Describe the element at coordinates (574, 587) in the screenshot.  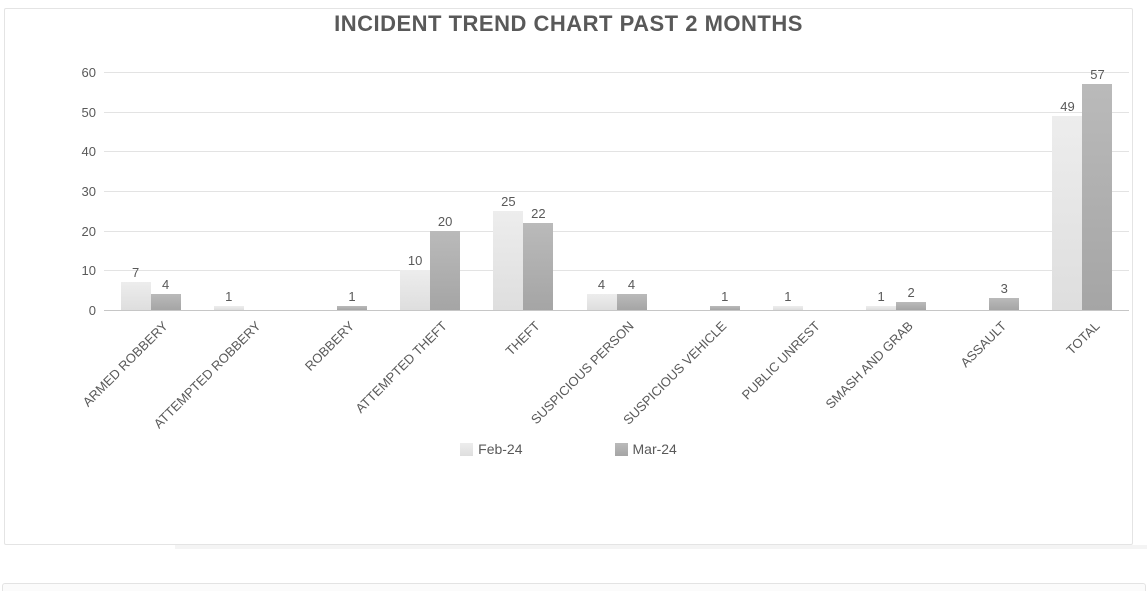
I see `bottom-section-card` at that location.